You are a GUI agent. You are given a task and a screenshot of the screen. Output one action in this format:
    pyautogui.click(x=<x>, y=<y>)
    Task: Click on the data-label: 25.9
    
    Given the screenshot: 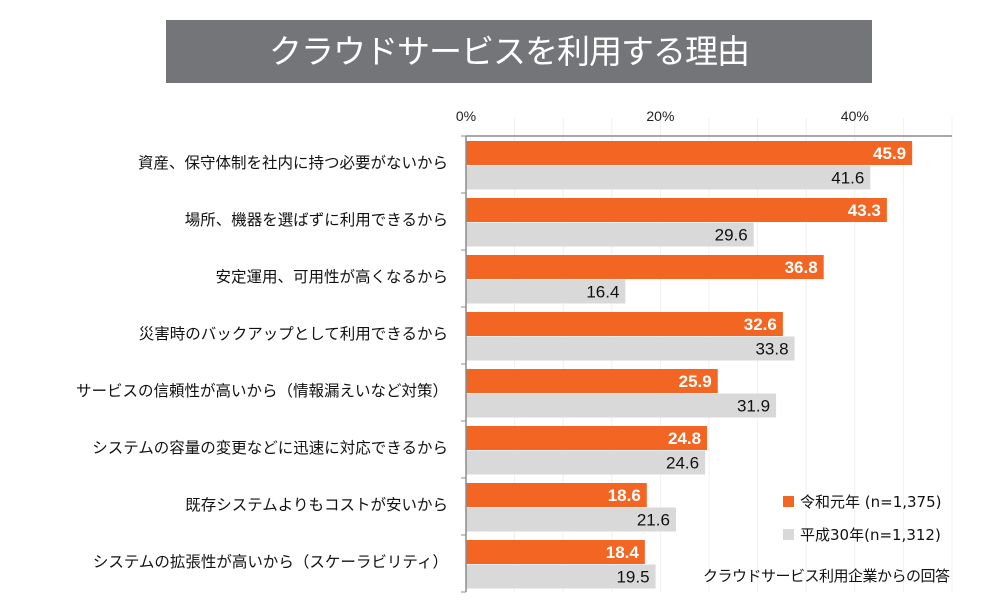 What is the action you would take?
    pyautogui.click(x=695, y=381)
    